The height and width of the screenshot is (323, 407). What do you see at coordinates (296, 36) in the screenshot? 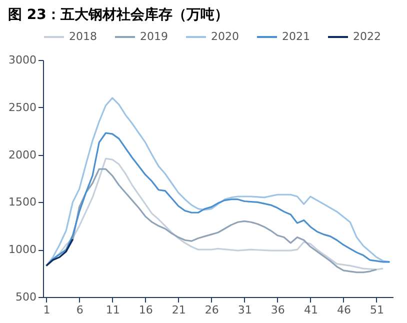
I see `legend-label: 2021` at bounding box center [296, 36].